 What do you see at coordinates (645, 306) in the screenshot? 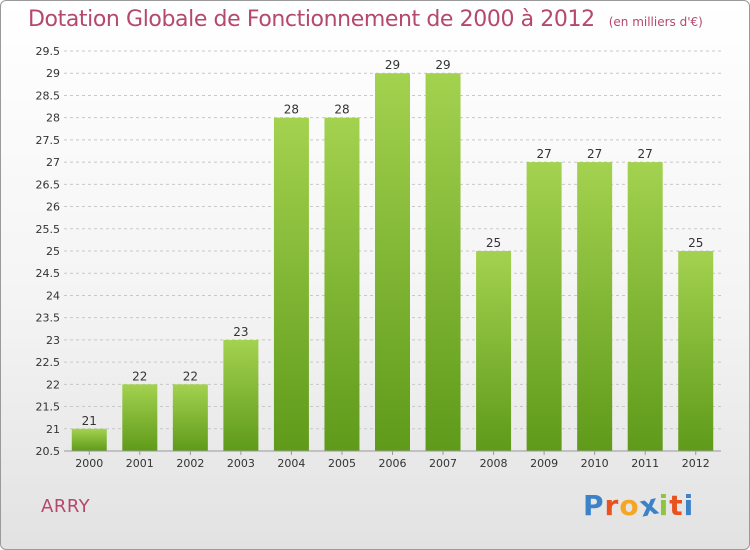
I see `bar-2011` at bounding box center [645, 306].